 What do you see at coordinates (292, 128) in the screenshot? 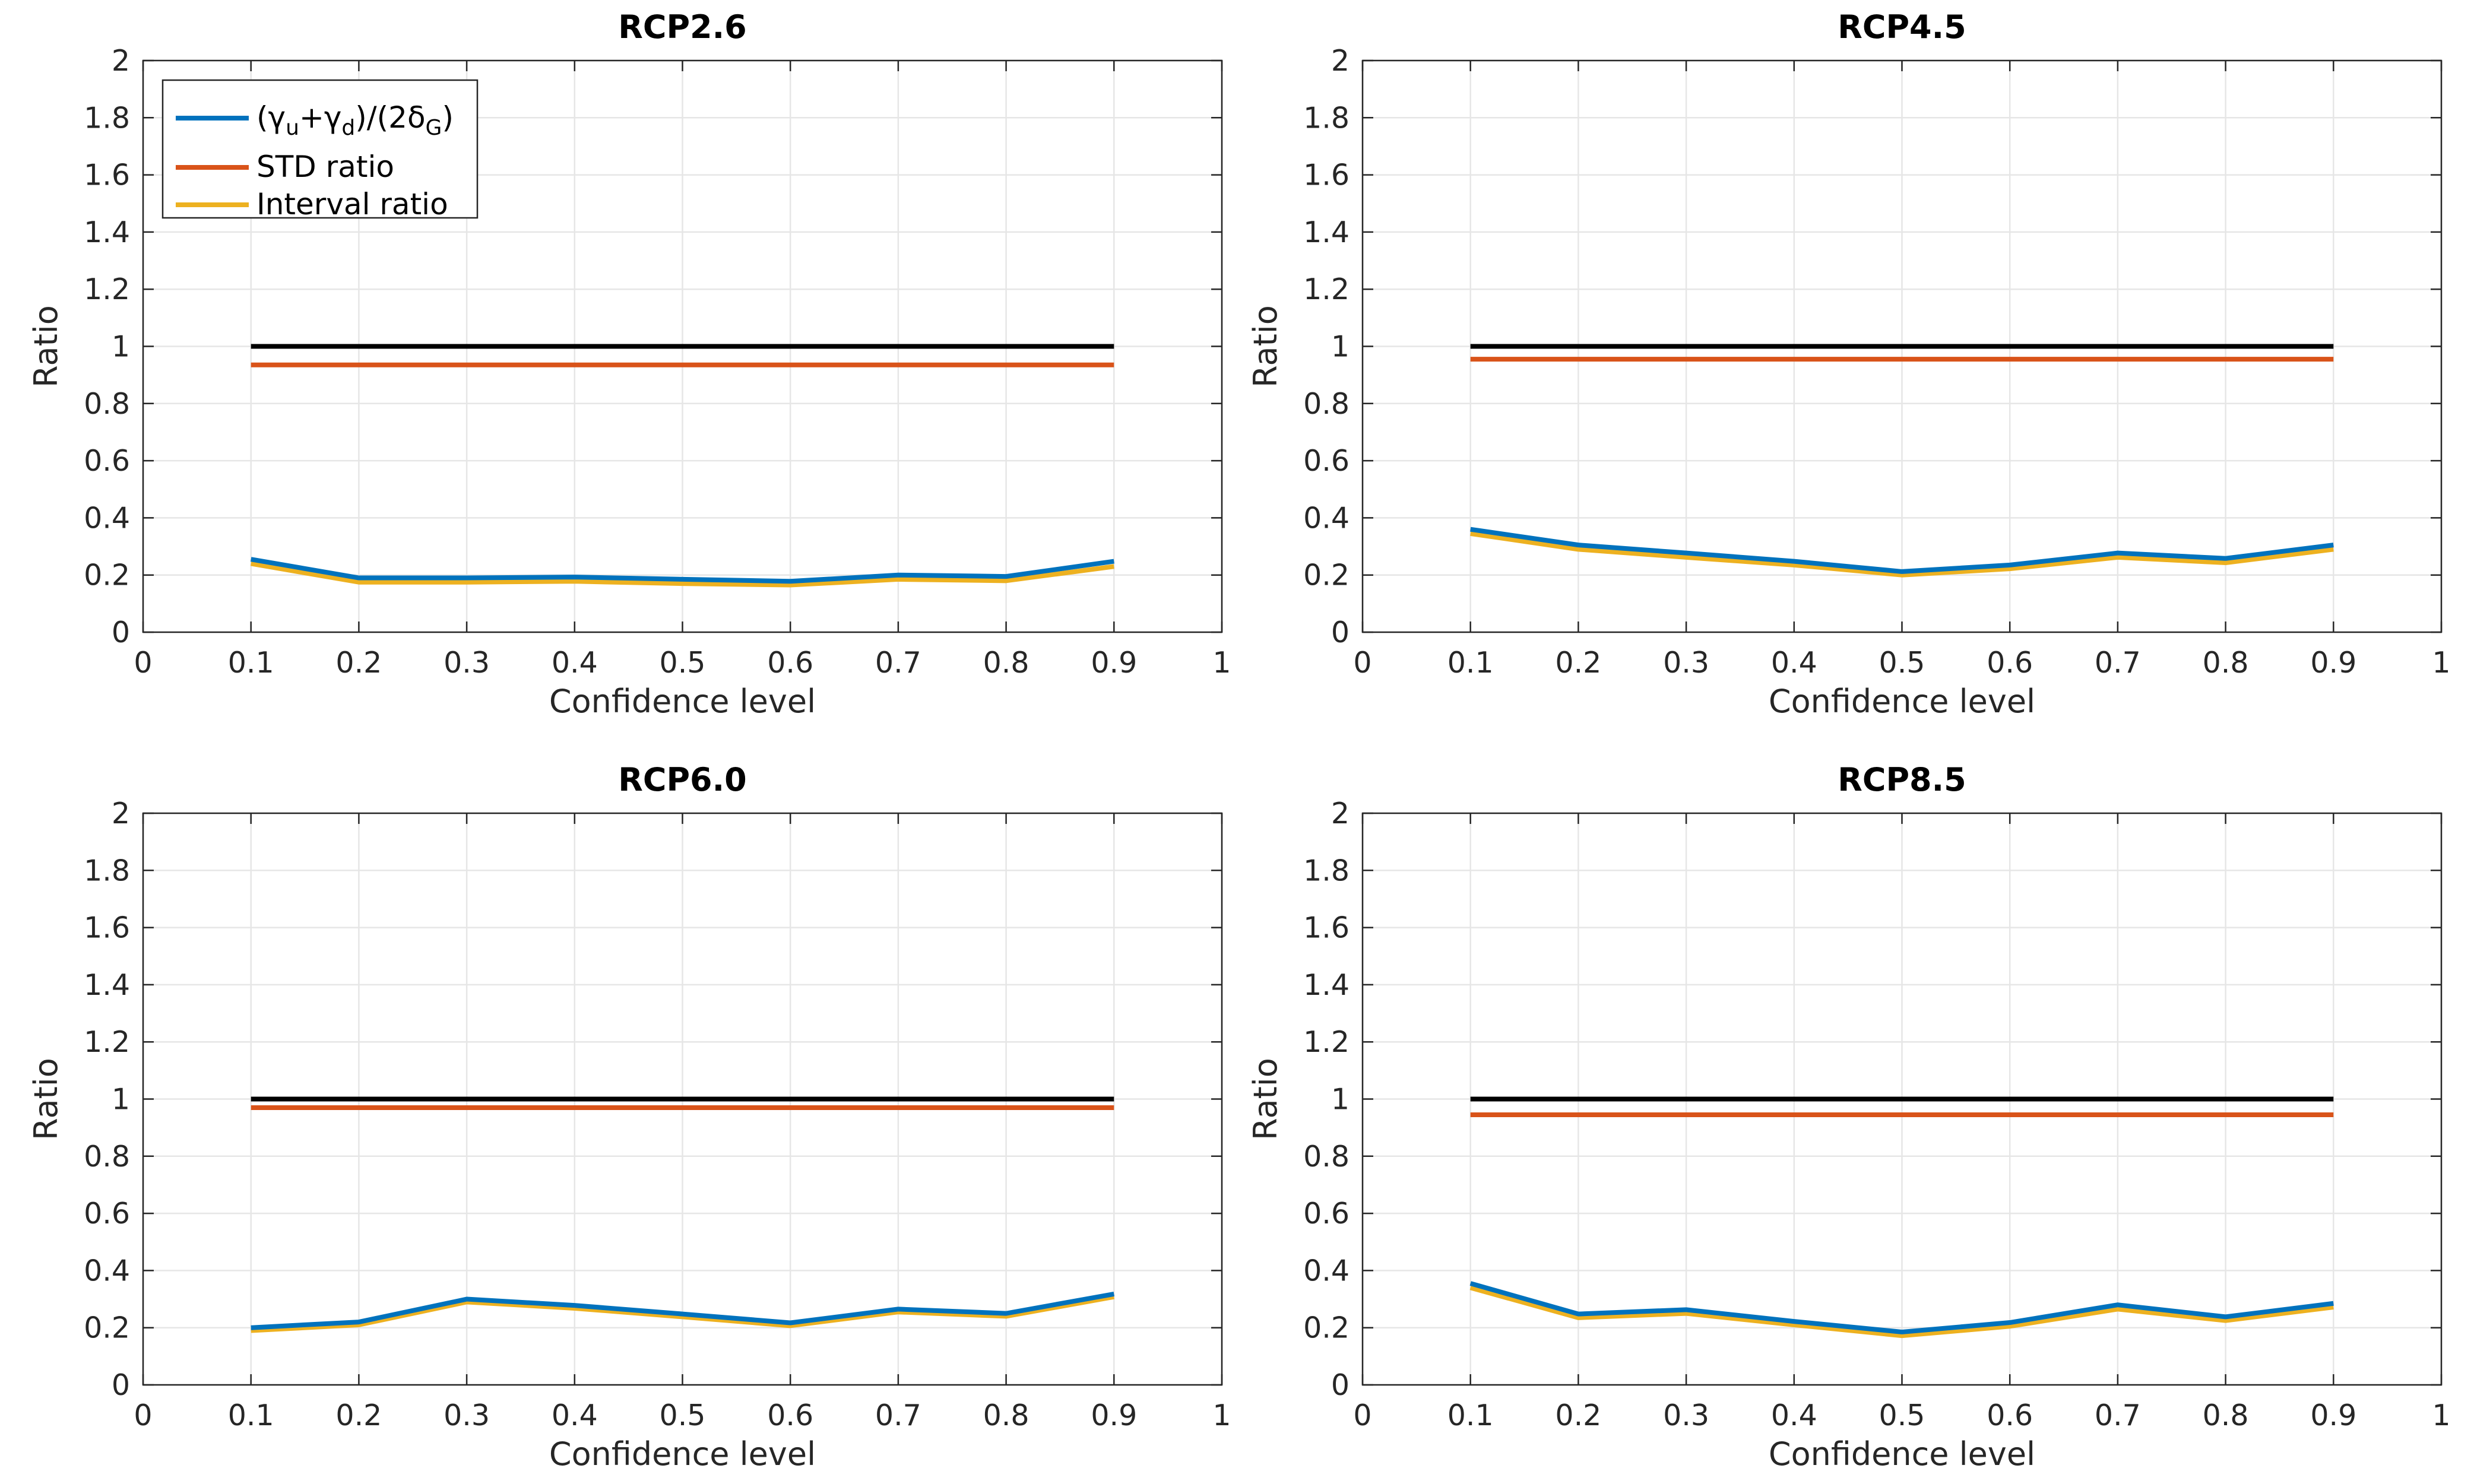
I see `legend-label-part: u` at bounding box center [292, 128].